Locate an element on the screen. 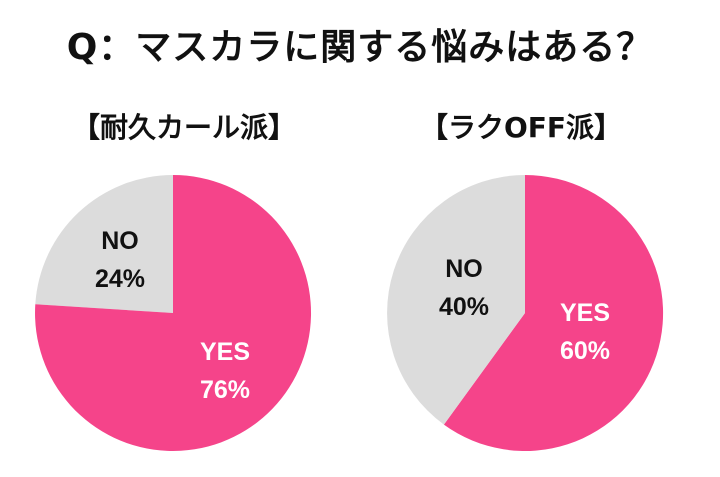  right-no-percent: 40% is located at coordinates (464, 307).